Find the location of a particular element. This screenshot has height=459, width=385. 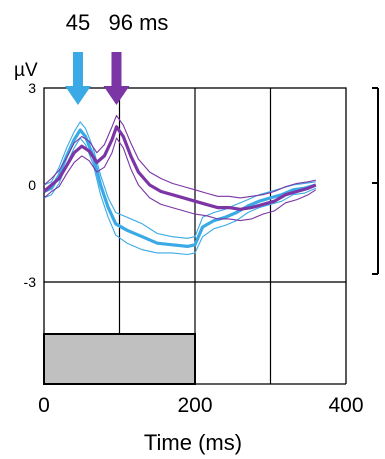

series-1-upper-bound is located at coordinates (179, 156).